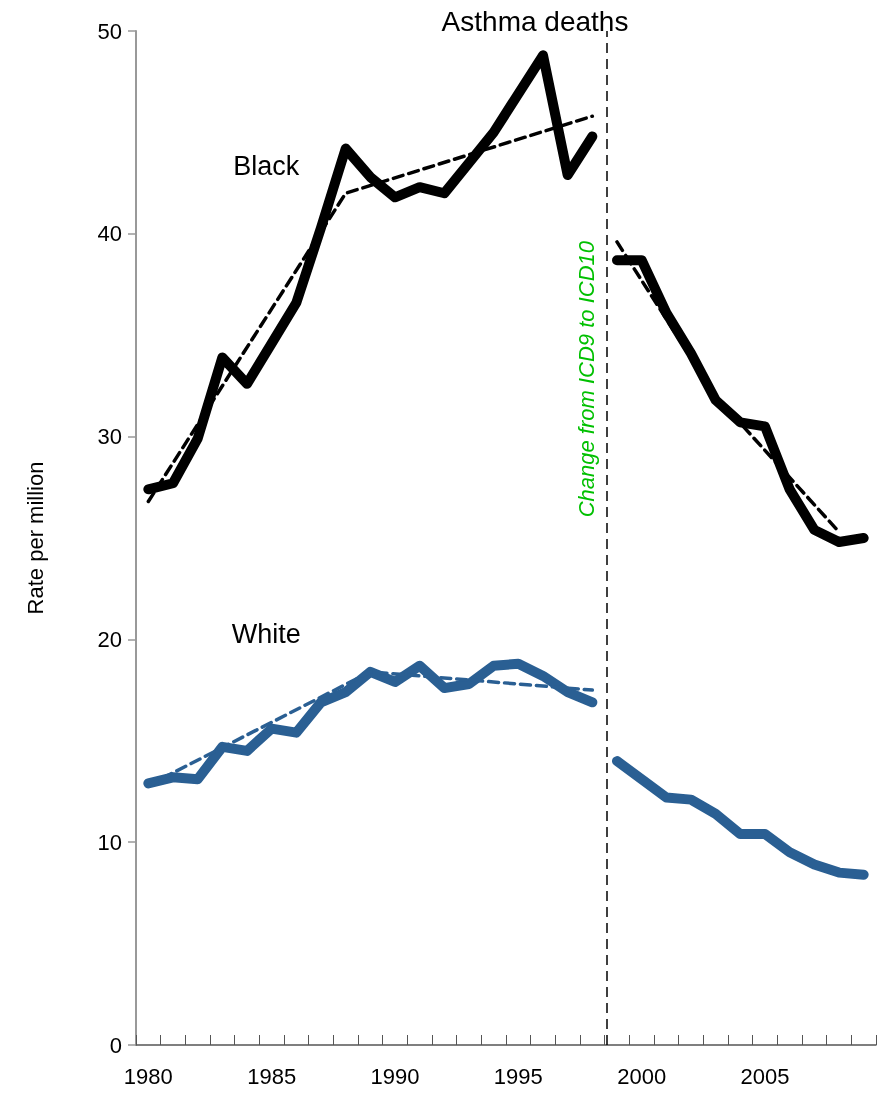 Image resolution: width=878 pixels, height=1108 pixels. I want to click on y-tick-label: 20, so click(109, 639).